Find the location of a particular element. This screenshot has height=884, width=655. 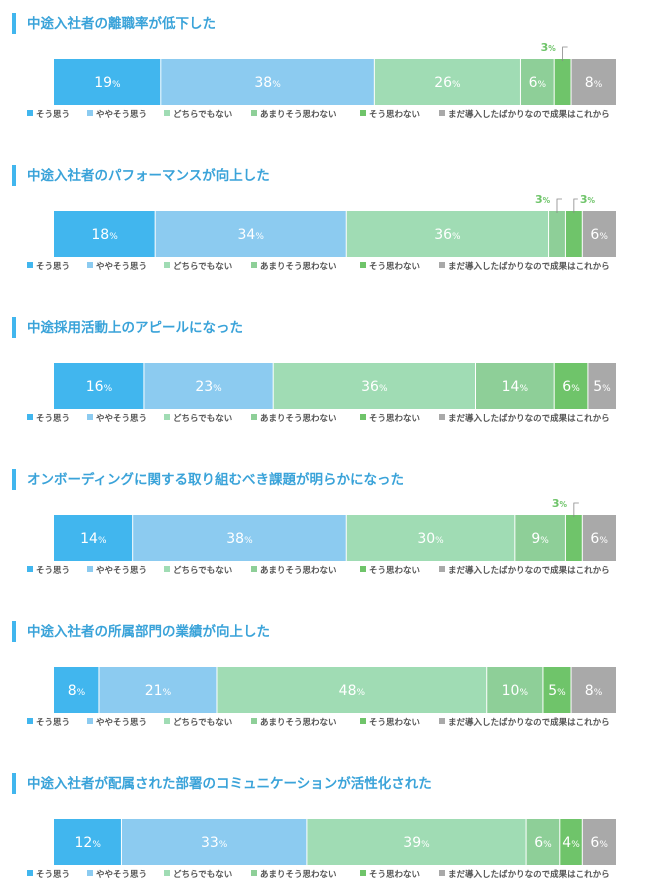

chart-title: オンボーディングに関する取り組むべき課題が明らかになった is located at coordinates (215, 479).